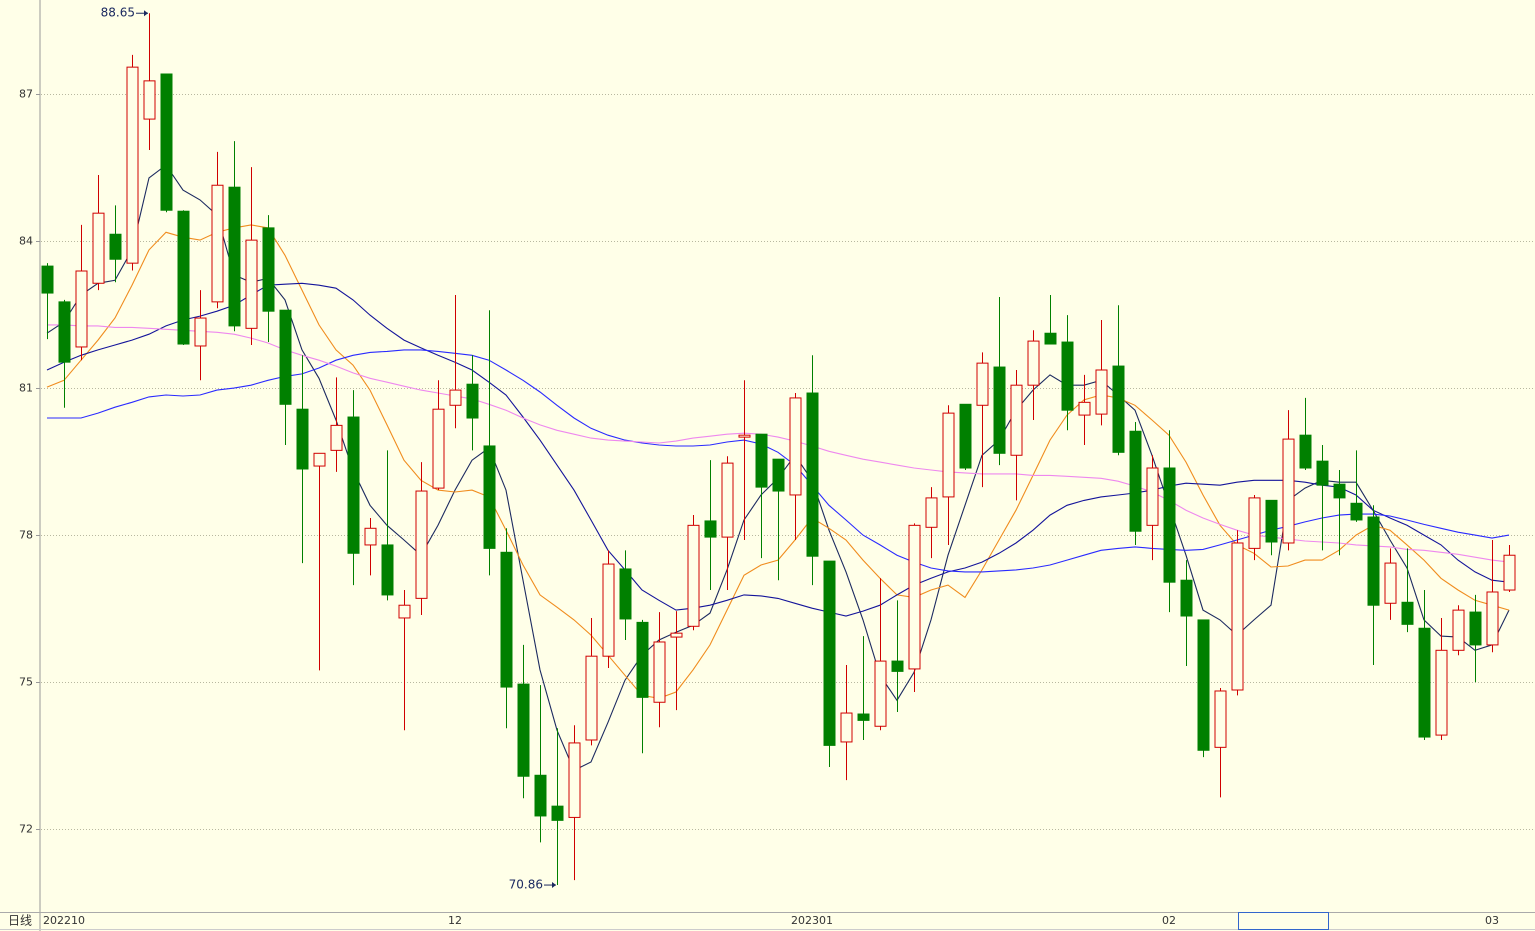 Image resolution: width=1535 pixels, height=931 pixels. What do you see at coordinates (26, 388) in the screenshot?
I see `y-tick-label: 81` at bounding box center [26, 388].